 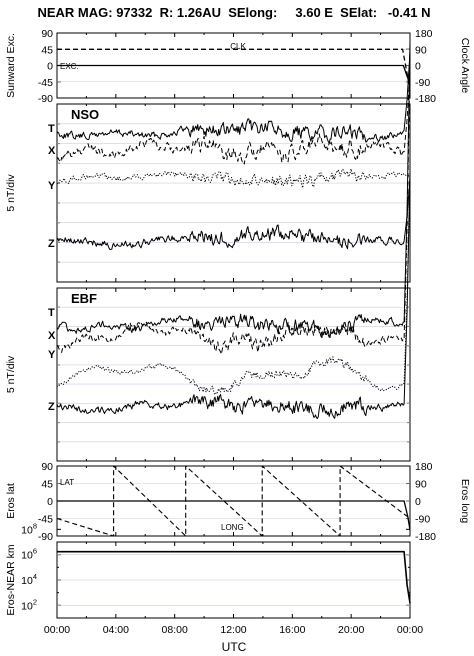 What do you see at coordinates (11, 374) in the screenshot?
I see `y-axis-label-ebf: 5 nT/div` at bounding box center [11, 374].